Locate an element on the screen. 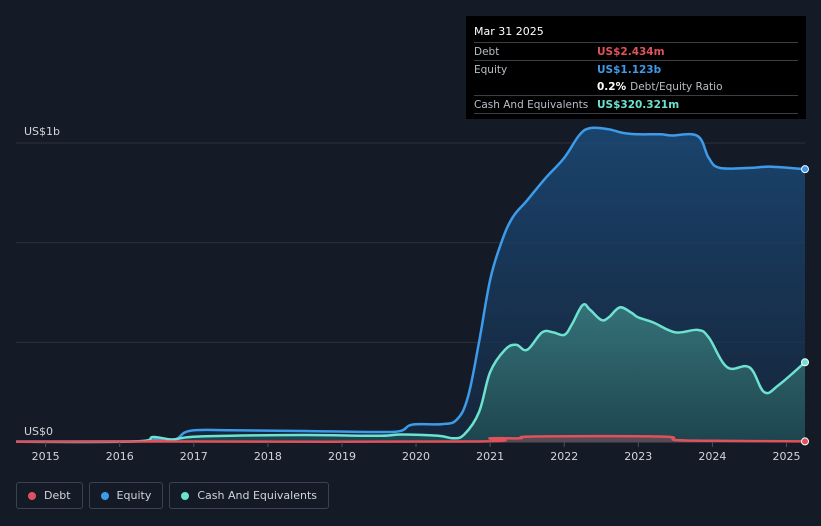  x-tick-label-2023: 2023 is located at coordinates (638, 456).